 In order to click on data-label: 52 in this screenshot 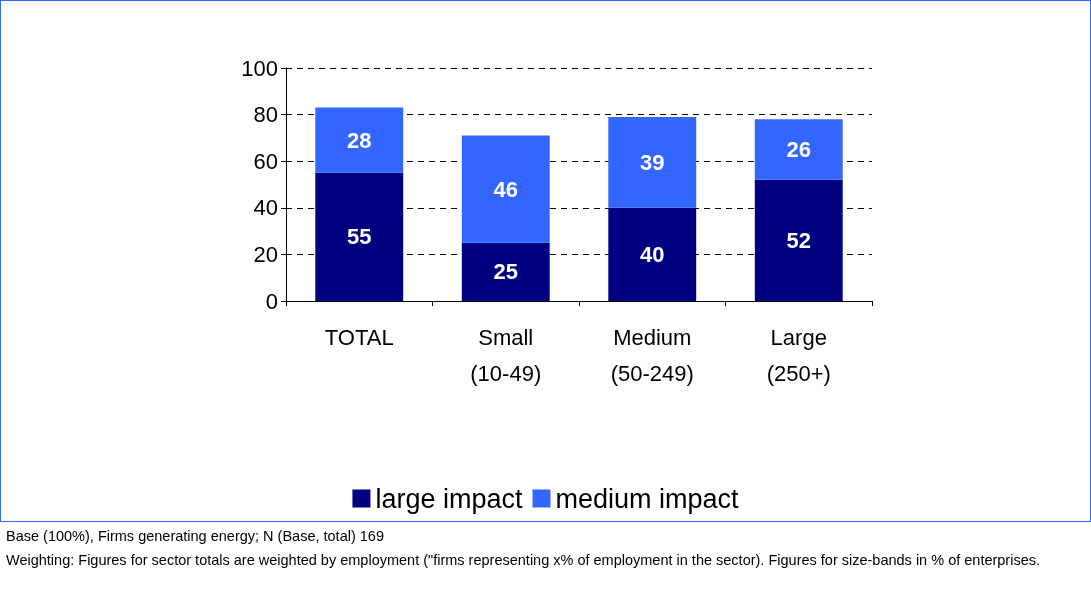, I will do `click(798, 240)`.